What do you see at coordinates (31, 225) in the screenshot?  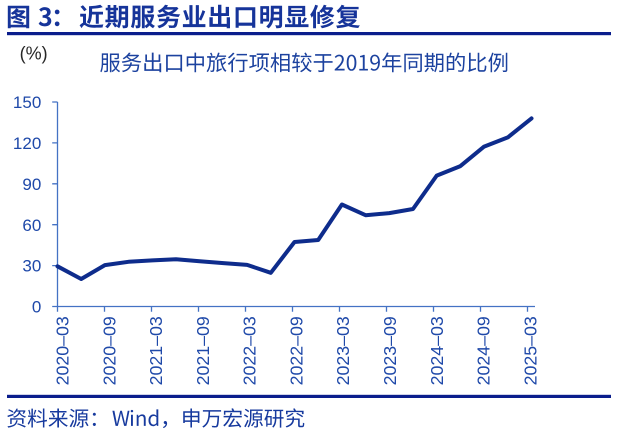 I see `svg-text: 60` at bounding box center [31, 225].